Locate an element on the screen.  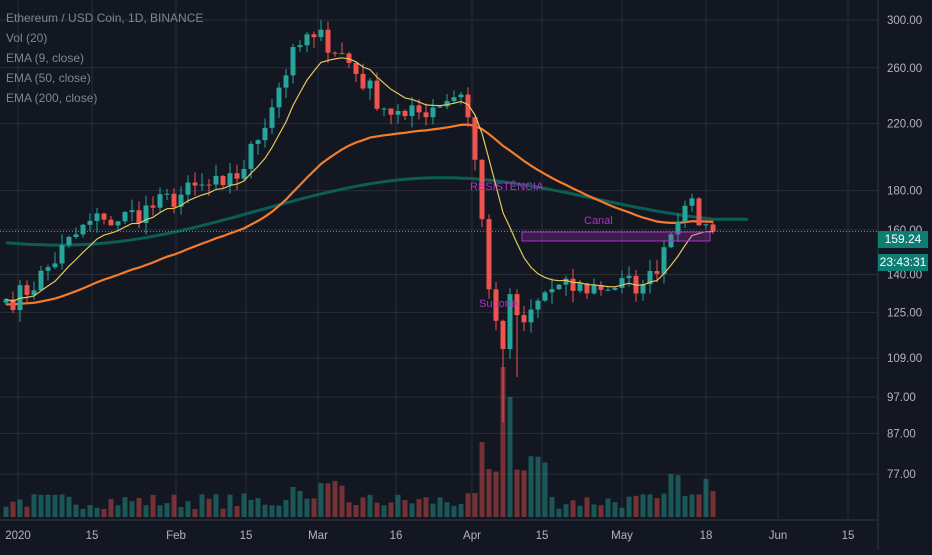
legend-ema9: EMA (9, close) is located at coordinates (45, 58).